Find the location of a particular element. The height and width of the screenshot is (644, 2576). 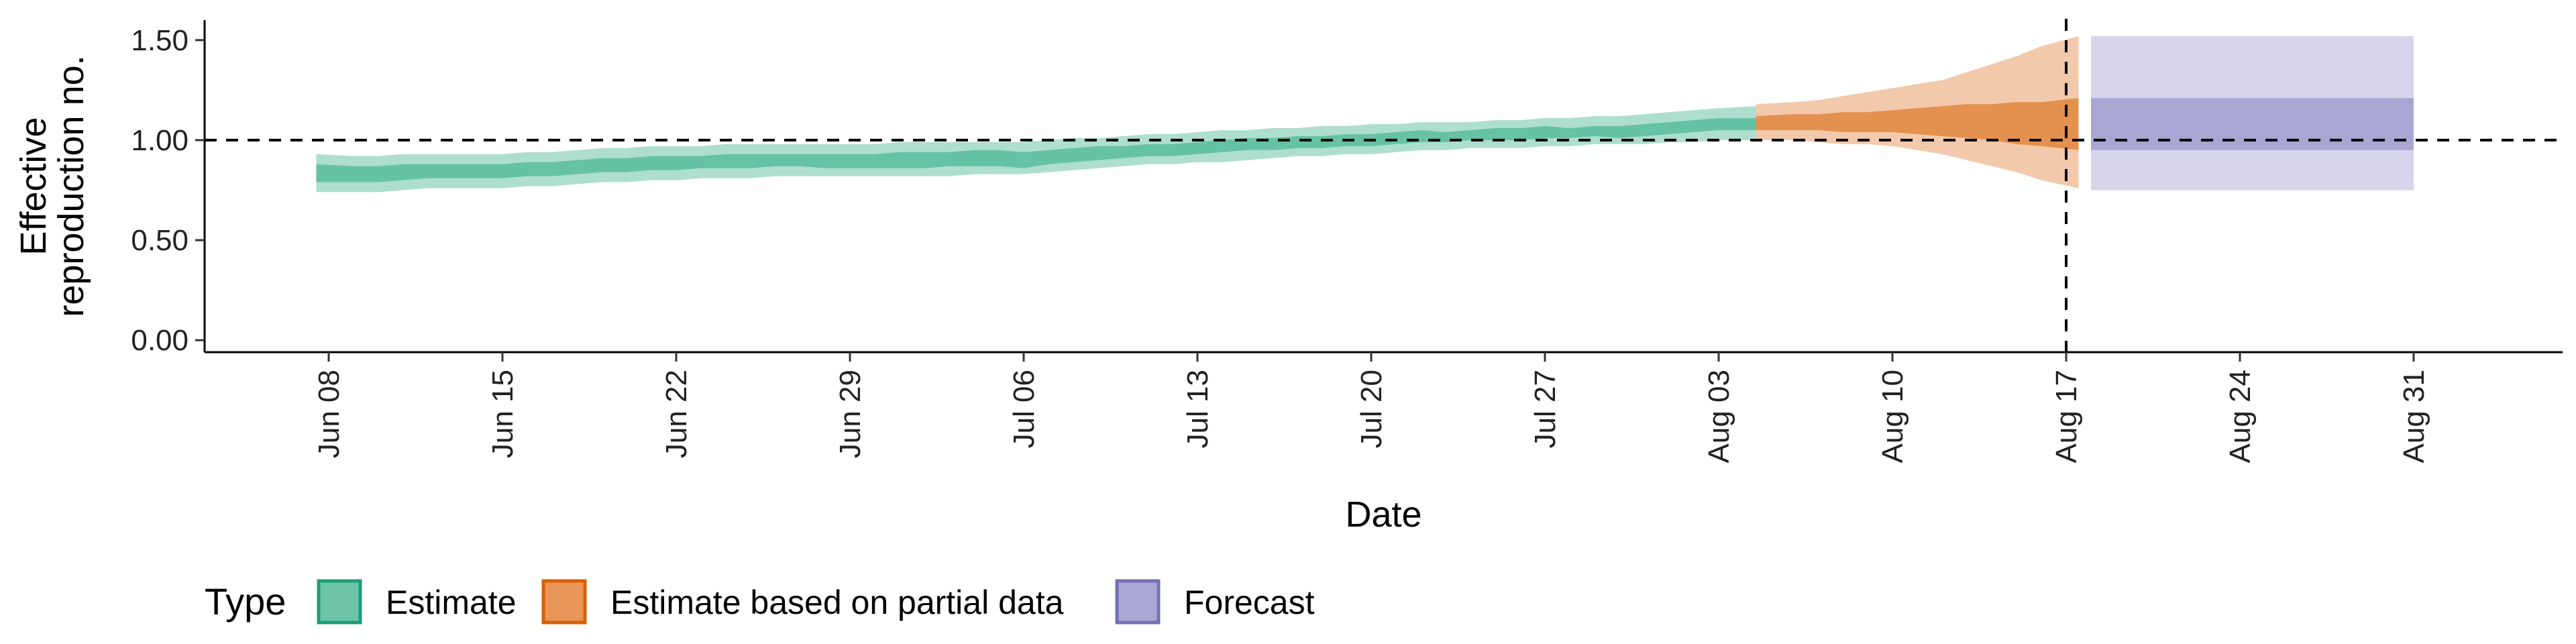

x-tick-label: Aug 31 is located at coordinates (2414, 416).